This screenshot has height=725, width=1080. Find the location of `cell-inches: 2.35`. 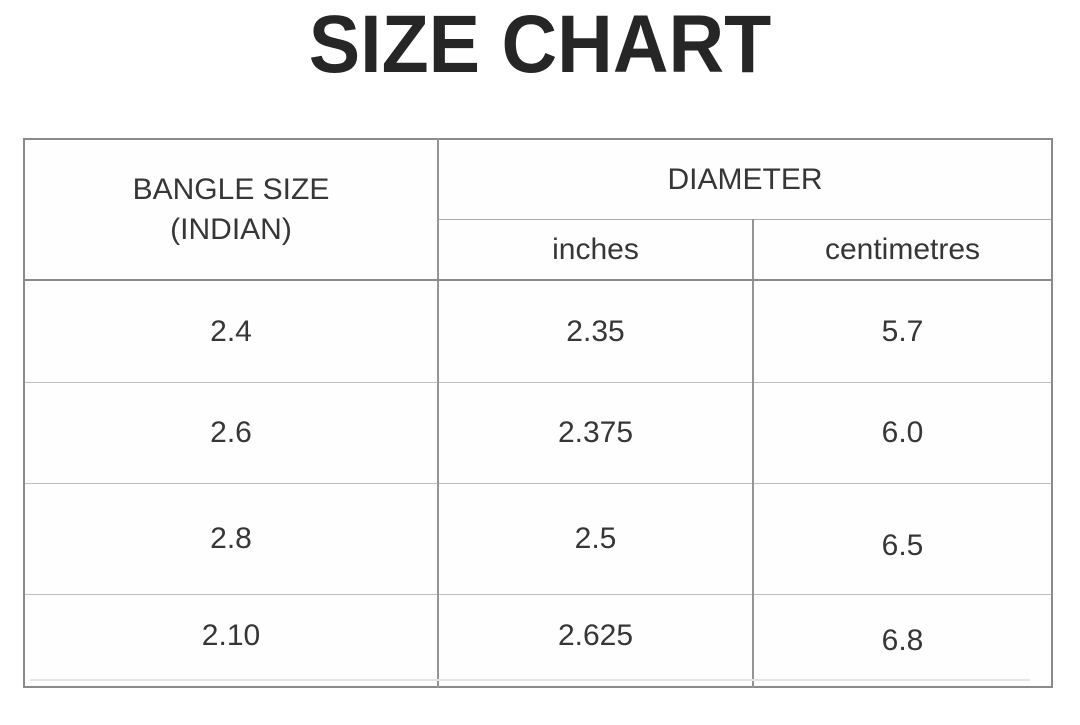

cell-inches: 2.35 is located at coordinates (595, 332).